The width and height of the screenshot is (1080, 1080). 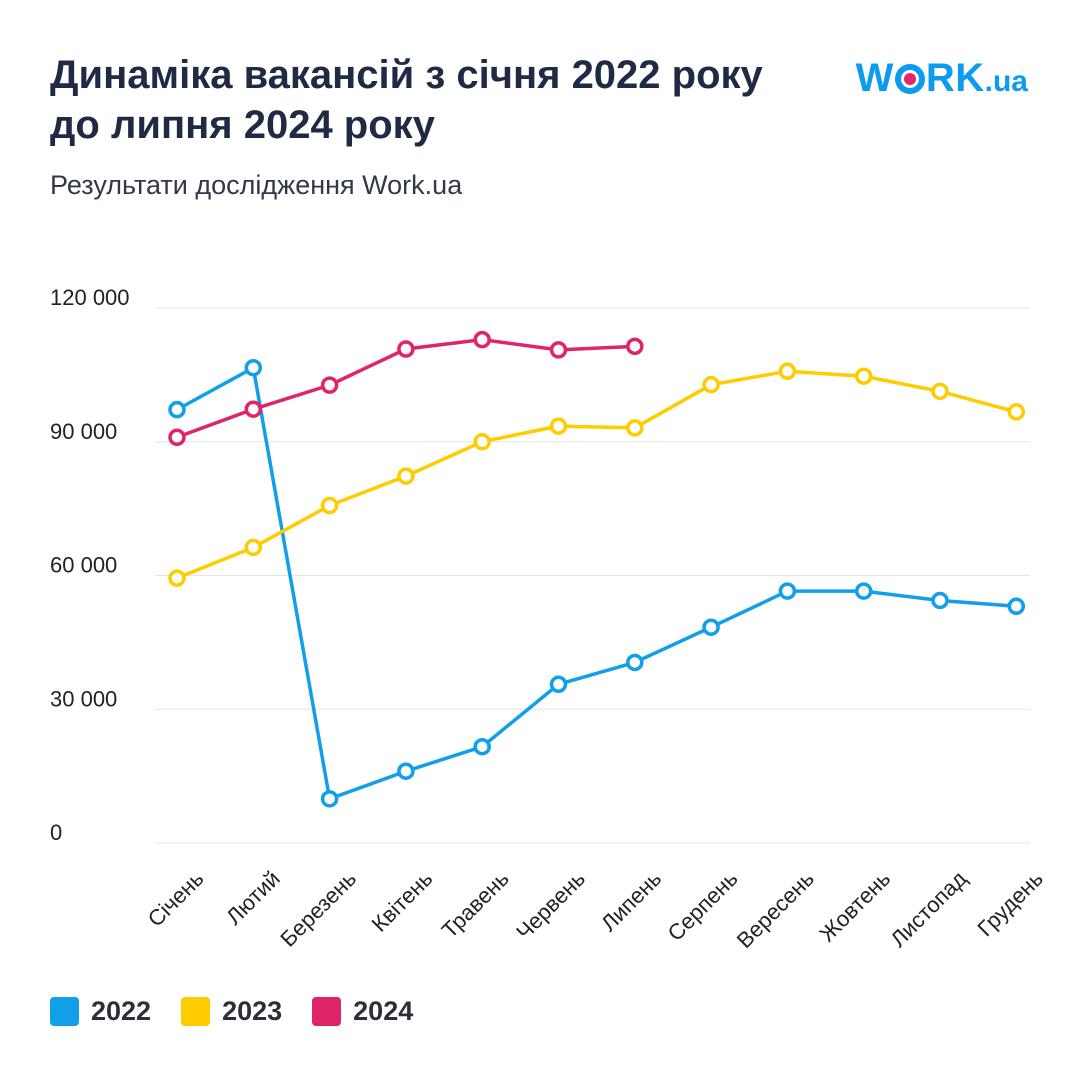 I want to click on x-tick-label: Вересень, so click(x=775, y=909).